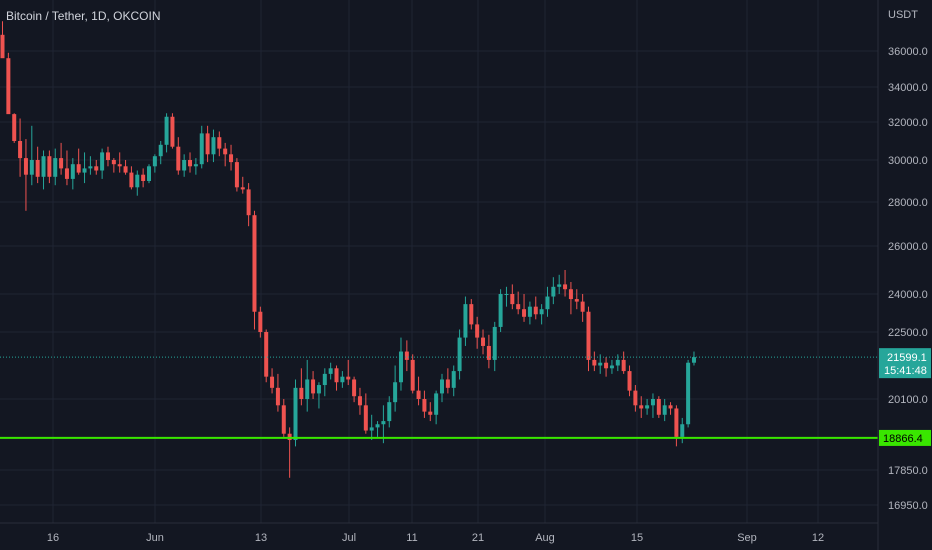  Describe the element at coordinates (908, 123) in the screenshot. I see `y-tick-label: 32000.0` at that location.